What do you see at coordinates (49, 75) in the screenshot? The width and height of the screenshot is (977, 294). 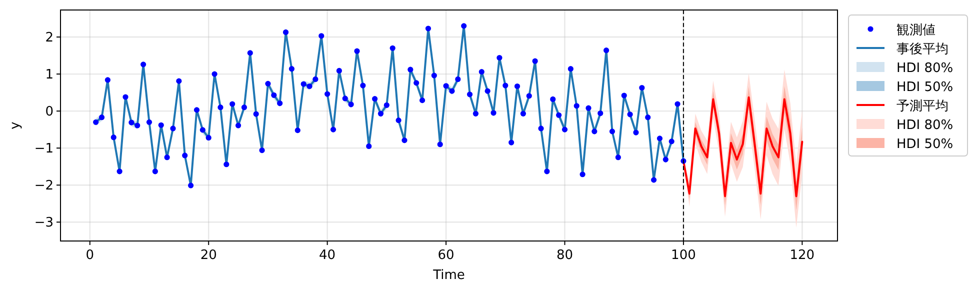 I see `y-tick-label: 1` at bounding box center [49, 75].